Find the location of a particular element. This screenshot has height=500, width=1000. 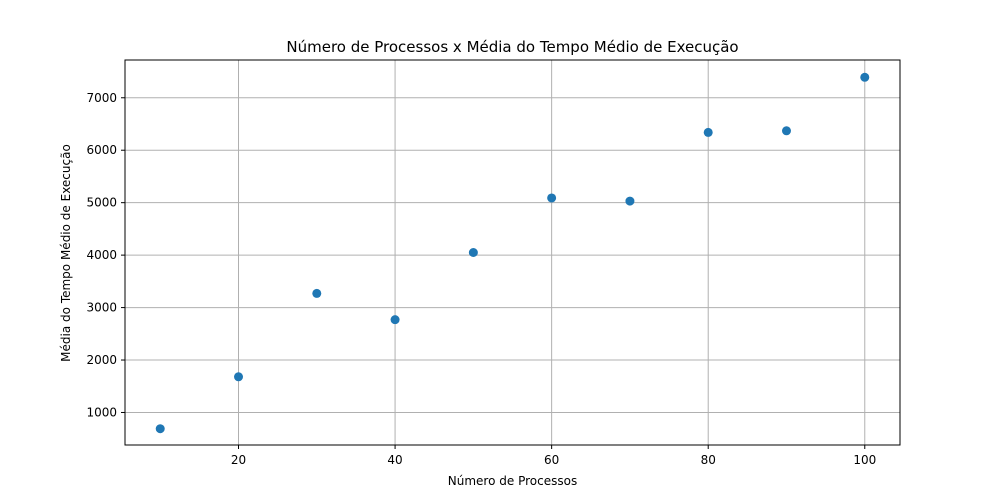

x-tick-label: 100 is located at coordinates (864, 460).